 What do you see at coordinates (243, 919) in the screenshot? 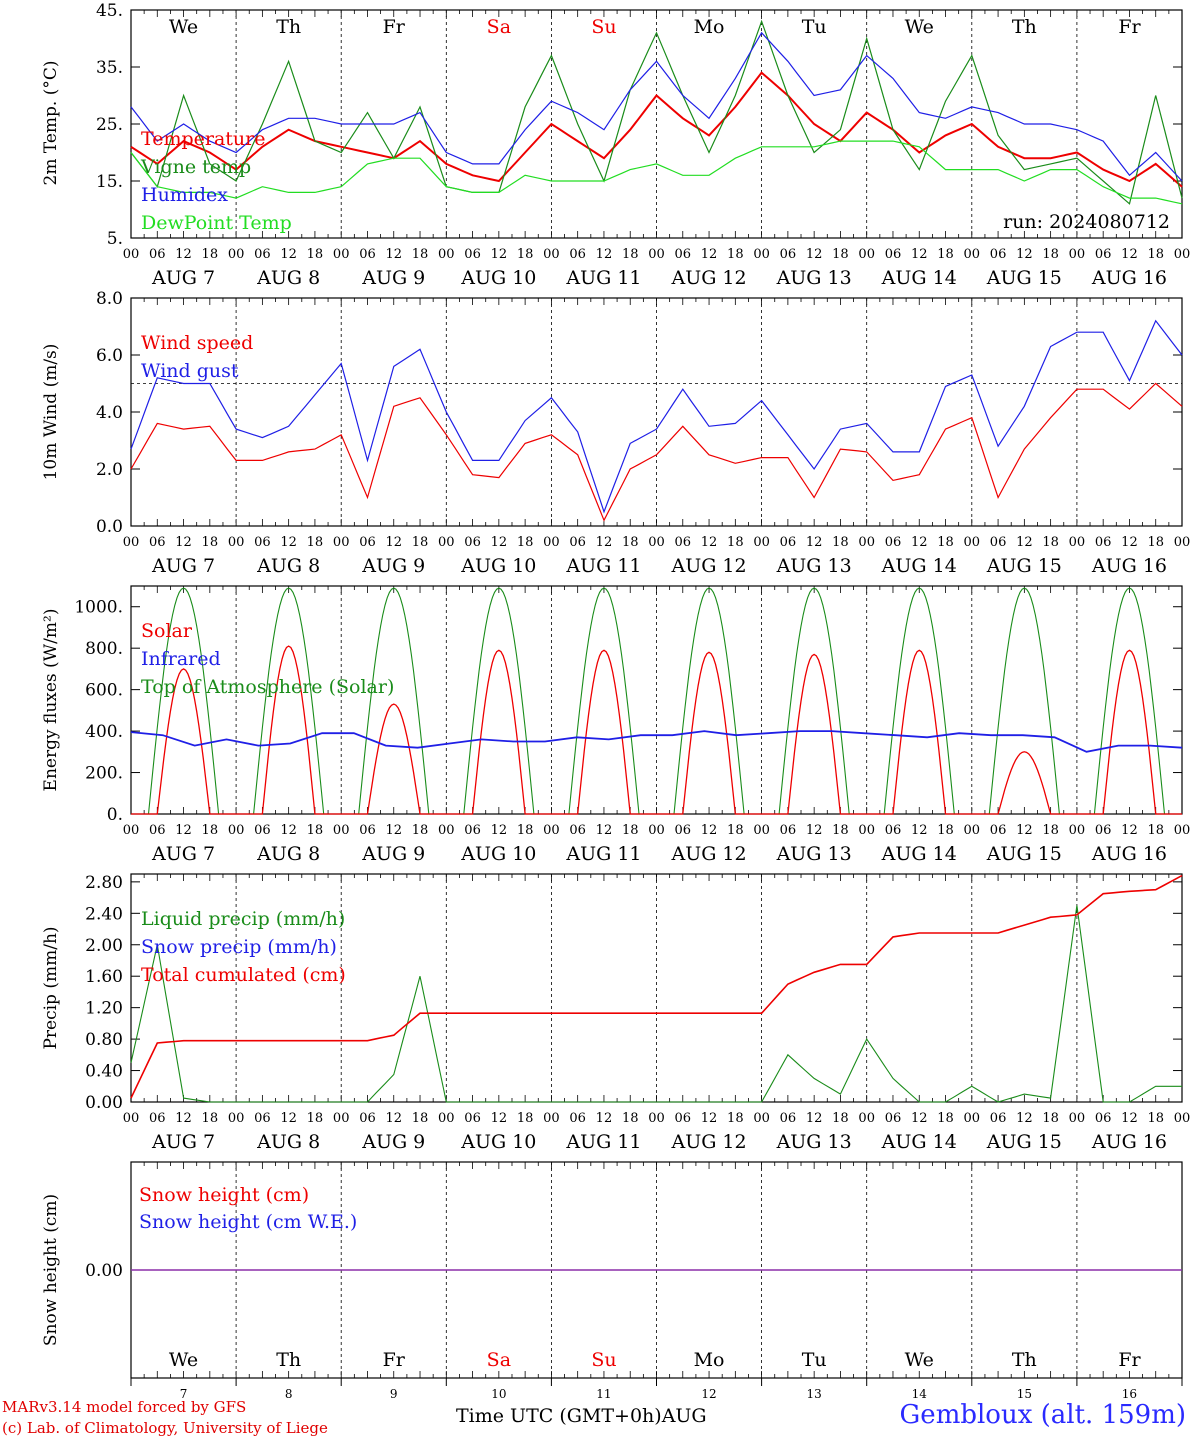
I see `legend-entry: Liquid precip (mm/h)` at bounding box center [243, 919].